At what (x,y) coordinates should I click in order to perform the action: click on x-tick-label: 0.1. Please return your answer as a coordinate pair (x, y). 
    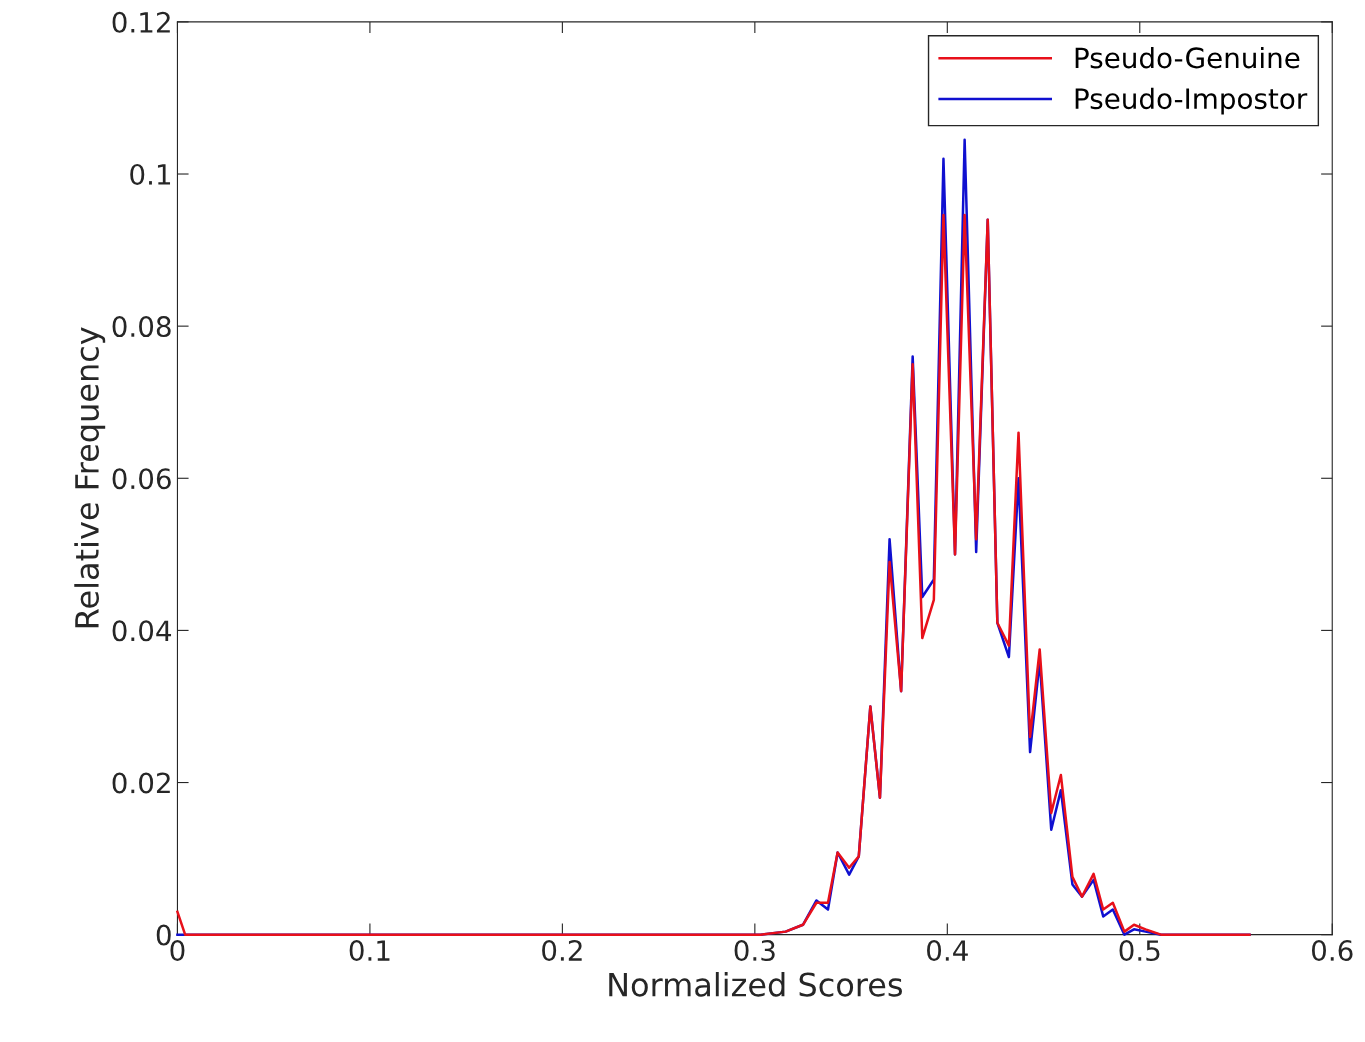
    Looking at the image, I should click on (369, 951).